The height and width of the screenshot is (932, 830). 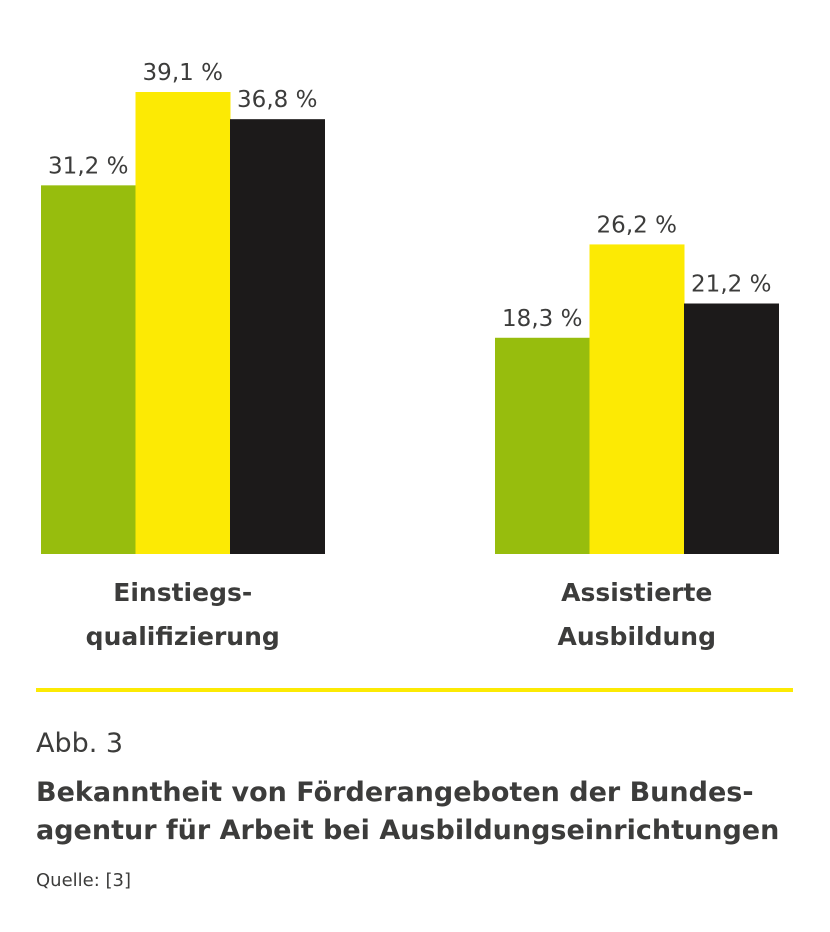 What do you see at coordinates (636, 592) in the screenshot?
I see `category-label-2-line-1: Assistierte` at bounding box center [636, 592].